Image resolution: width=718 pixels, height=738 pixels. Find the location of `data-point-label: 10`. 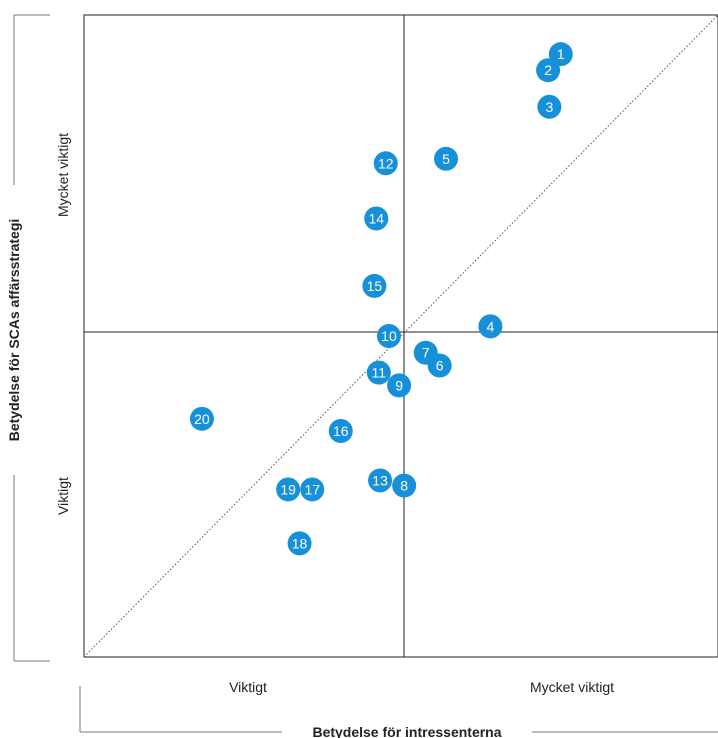

data-point-label: 10 is located at coordinates (389, 336).